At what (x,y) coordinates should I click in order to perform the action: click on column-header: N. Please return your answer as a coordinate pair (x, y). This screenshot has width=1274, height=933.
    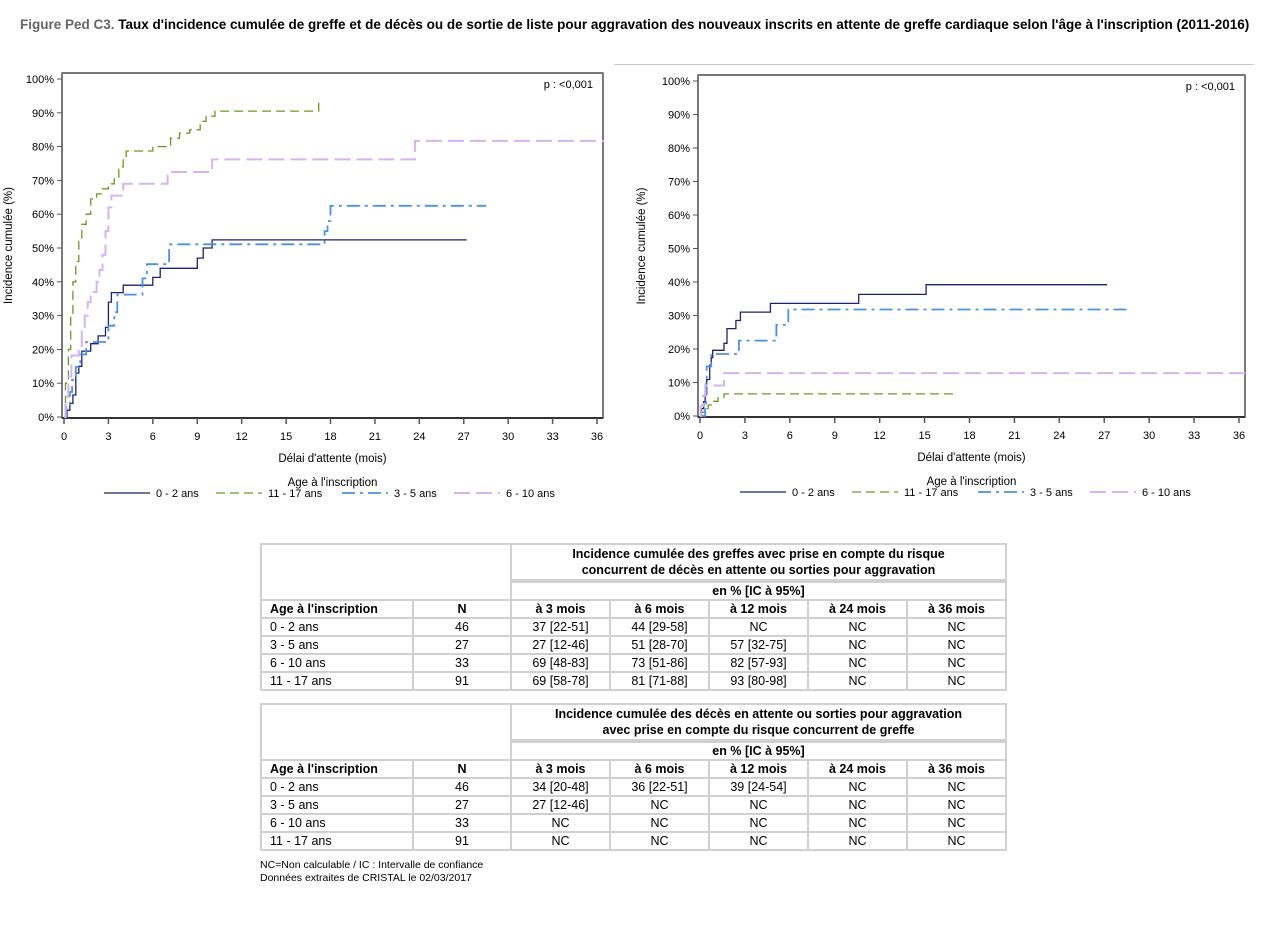
    Looking at the image, I should click on (462, 769).